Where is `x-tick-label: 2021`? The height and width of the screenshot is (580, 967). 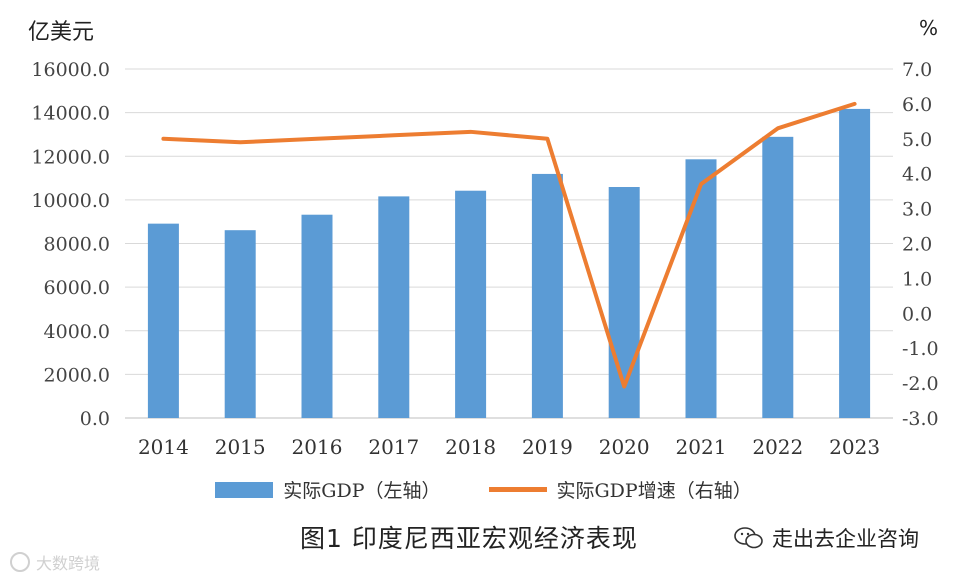
x-tick-label: 2021 is located at coordinates (701, 447).